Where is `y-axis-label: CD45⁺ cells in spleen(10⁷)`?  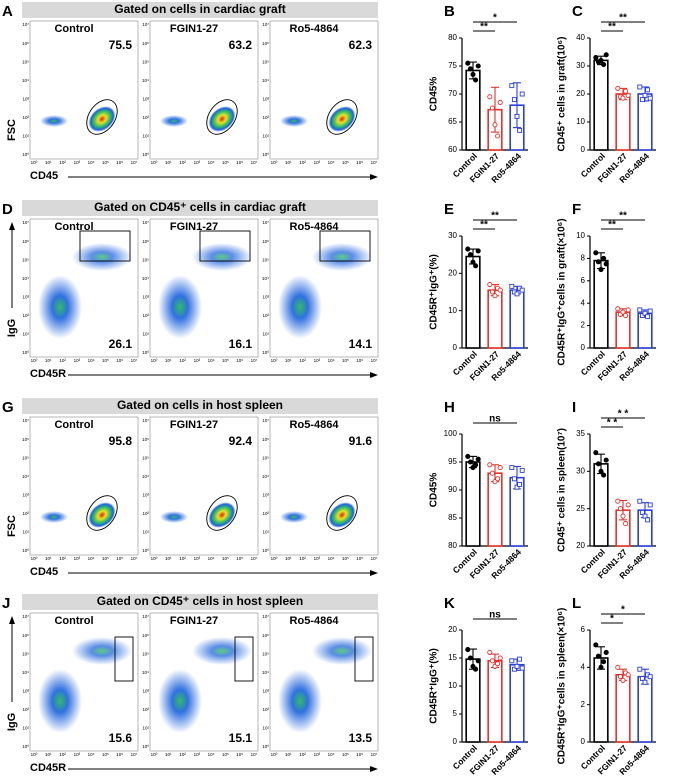 y-axis-label: CD45⁺ cells in spleen(10⁷) is located at coordinates (562, 490).